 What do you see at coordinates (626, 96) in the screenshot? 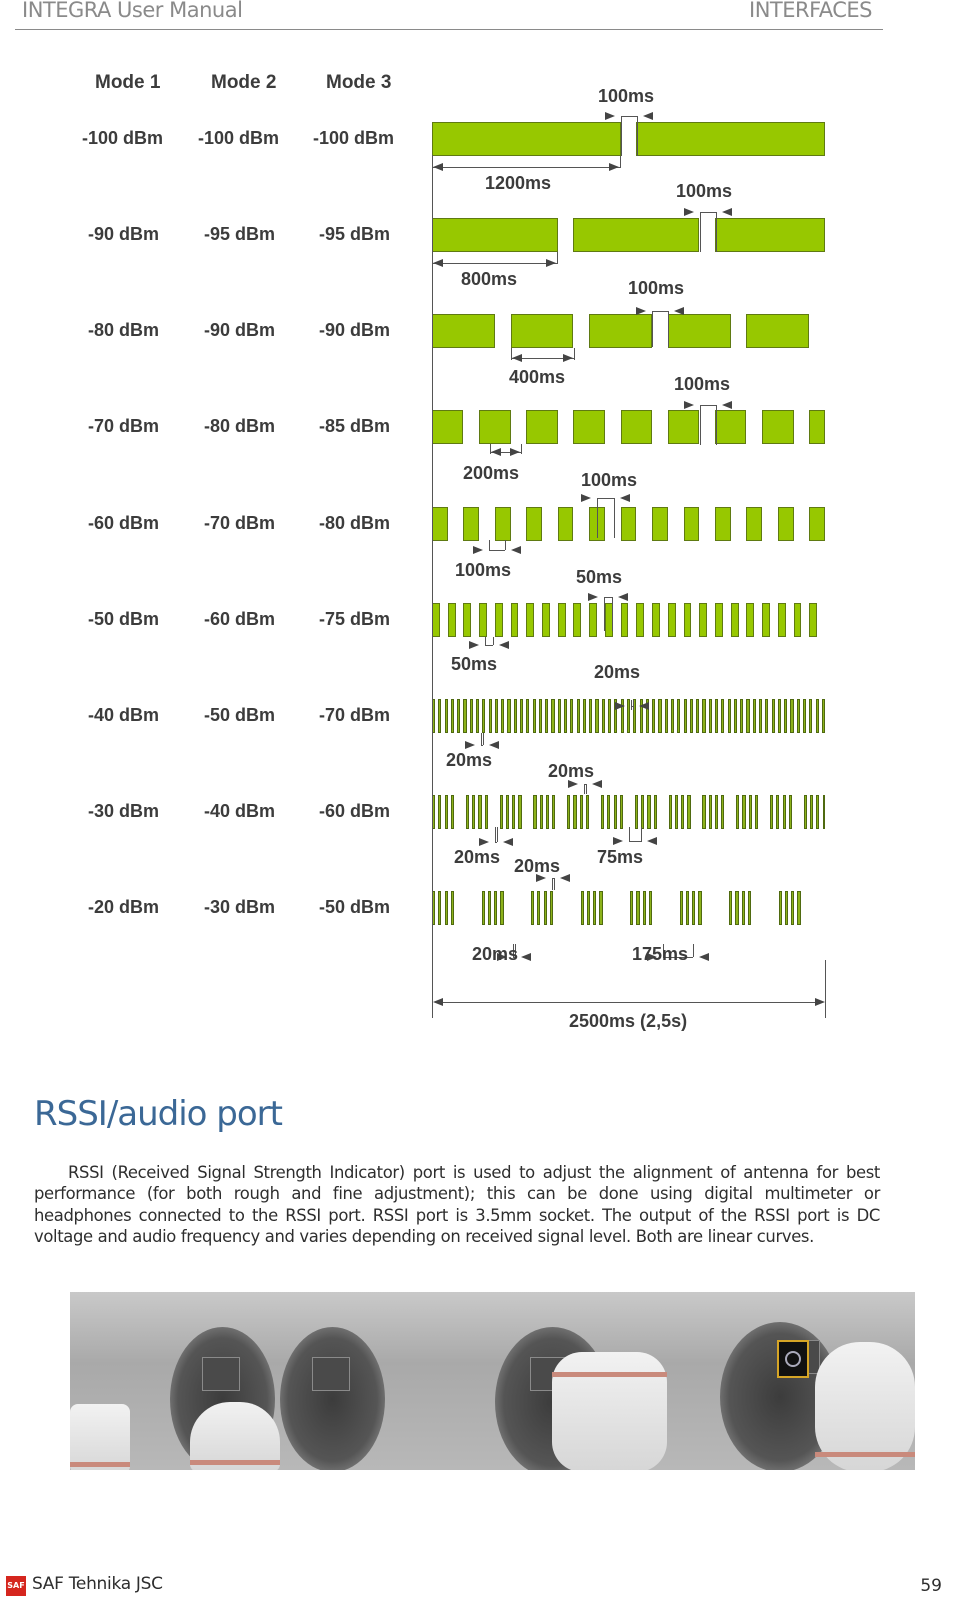
I see `gap-label-row0: 100ms` at bounding box center [626, 96].